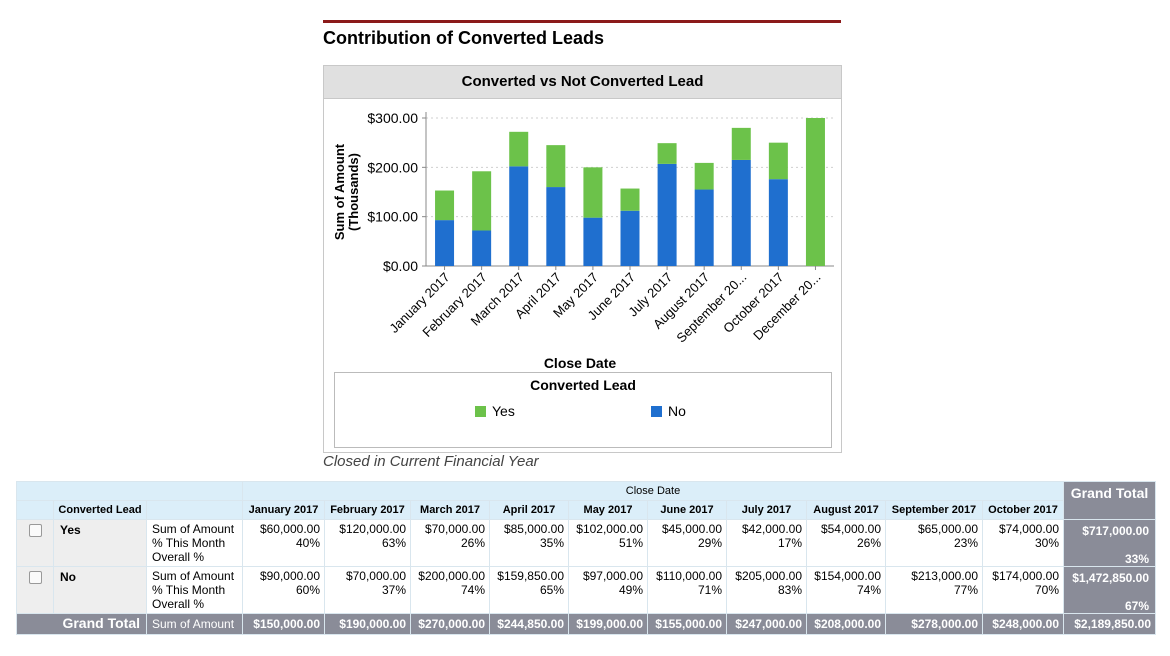 This screenshot has width=1170, height=656. What do you see at coordinates (1023, 510) in the screenshot?
I see `month-header: October 2017` at bounding box center [1023, 510].